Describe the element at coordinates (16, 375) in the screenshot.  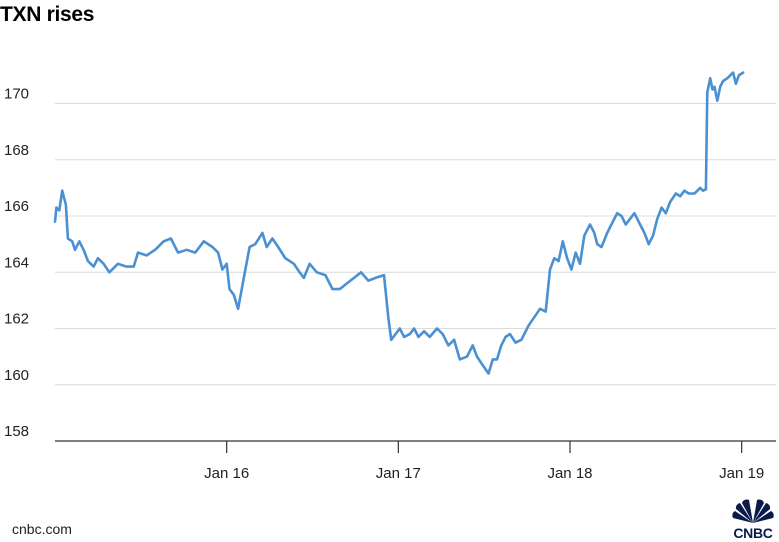
I see `y-tick-label: 160` at that location.